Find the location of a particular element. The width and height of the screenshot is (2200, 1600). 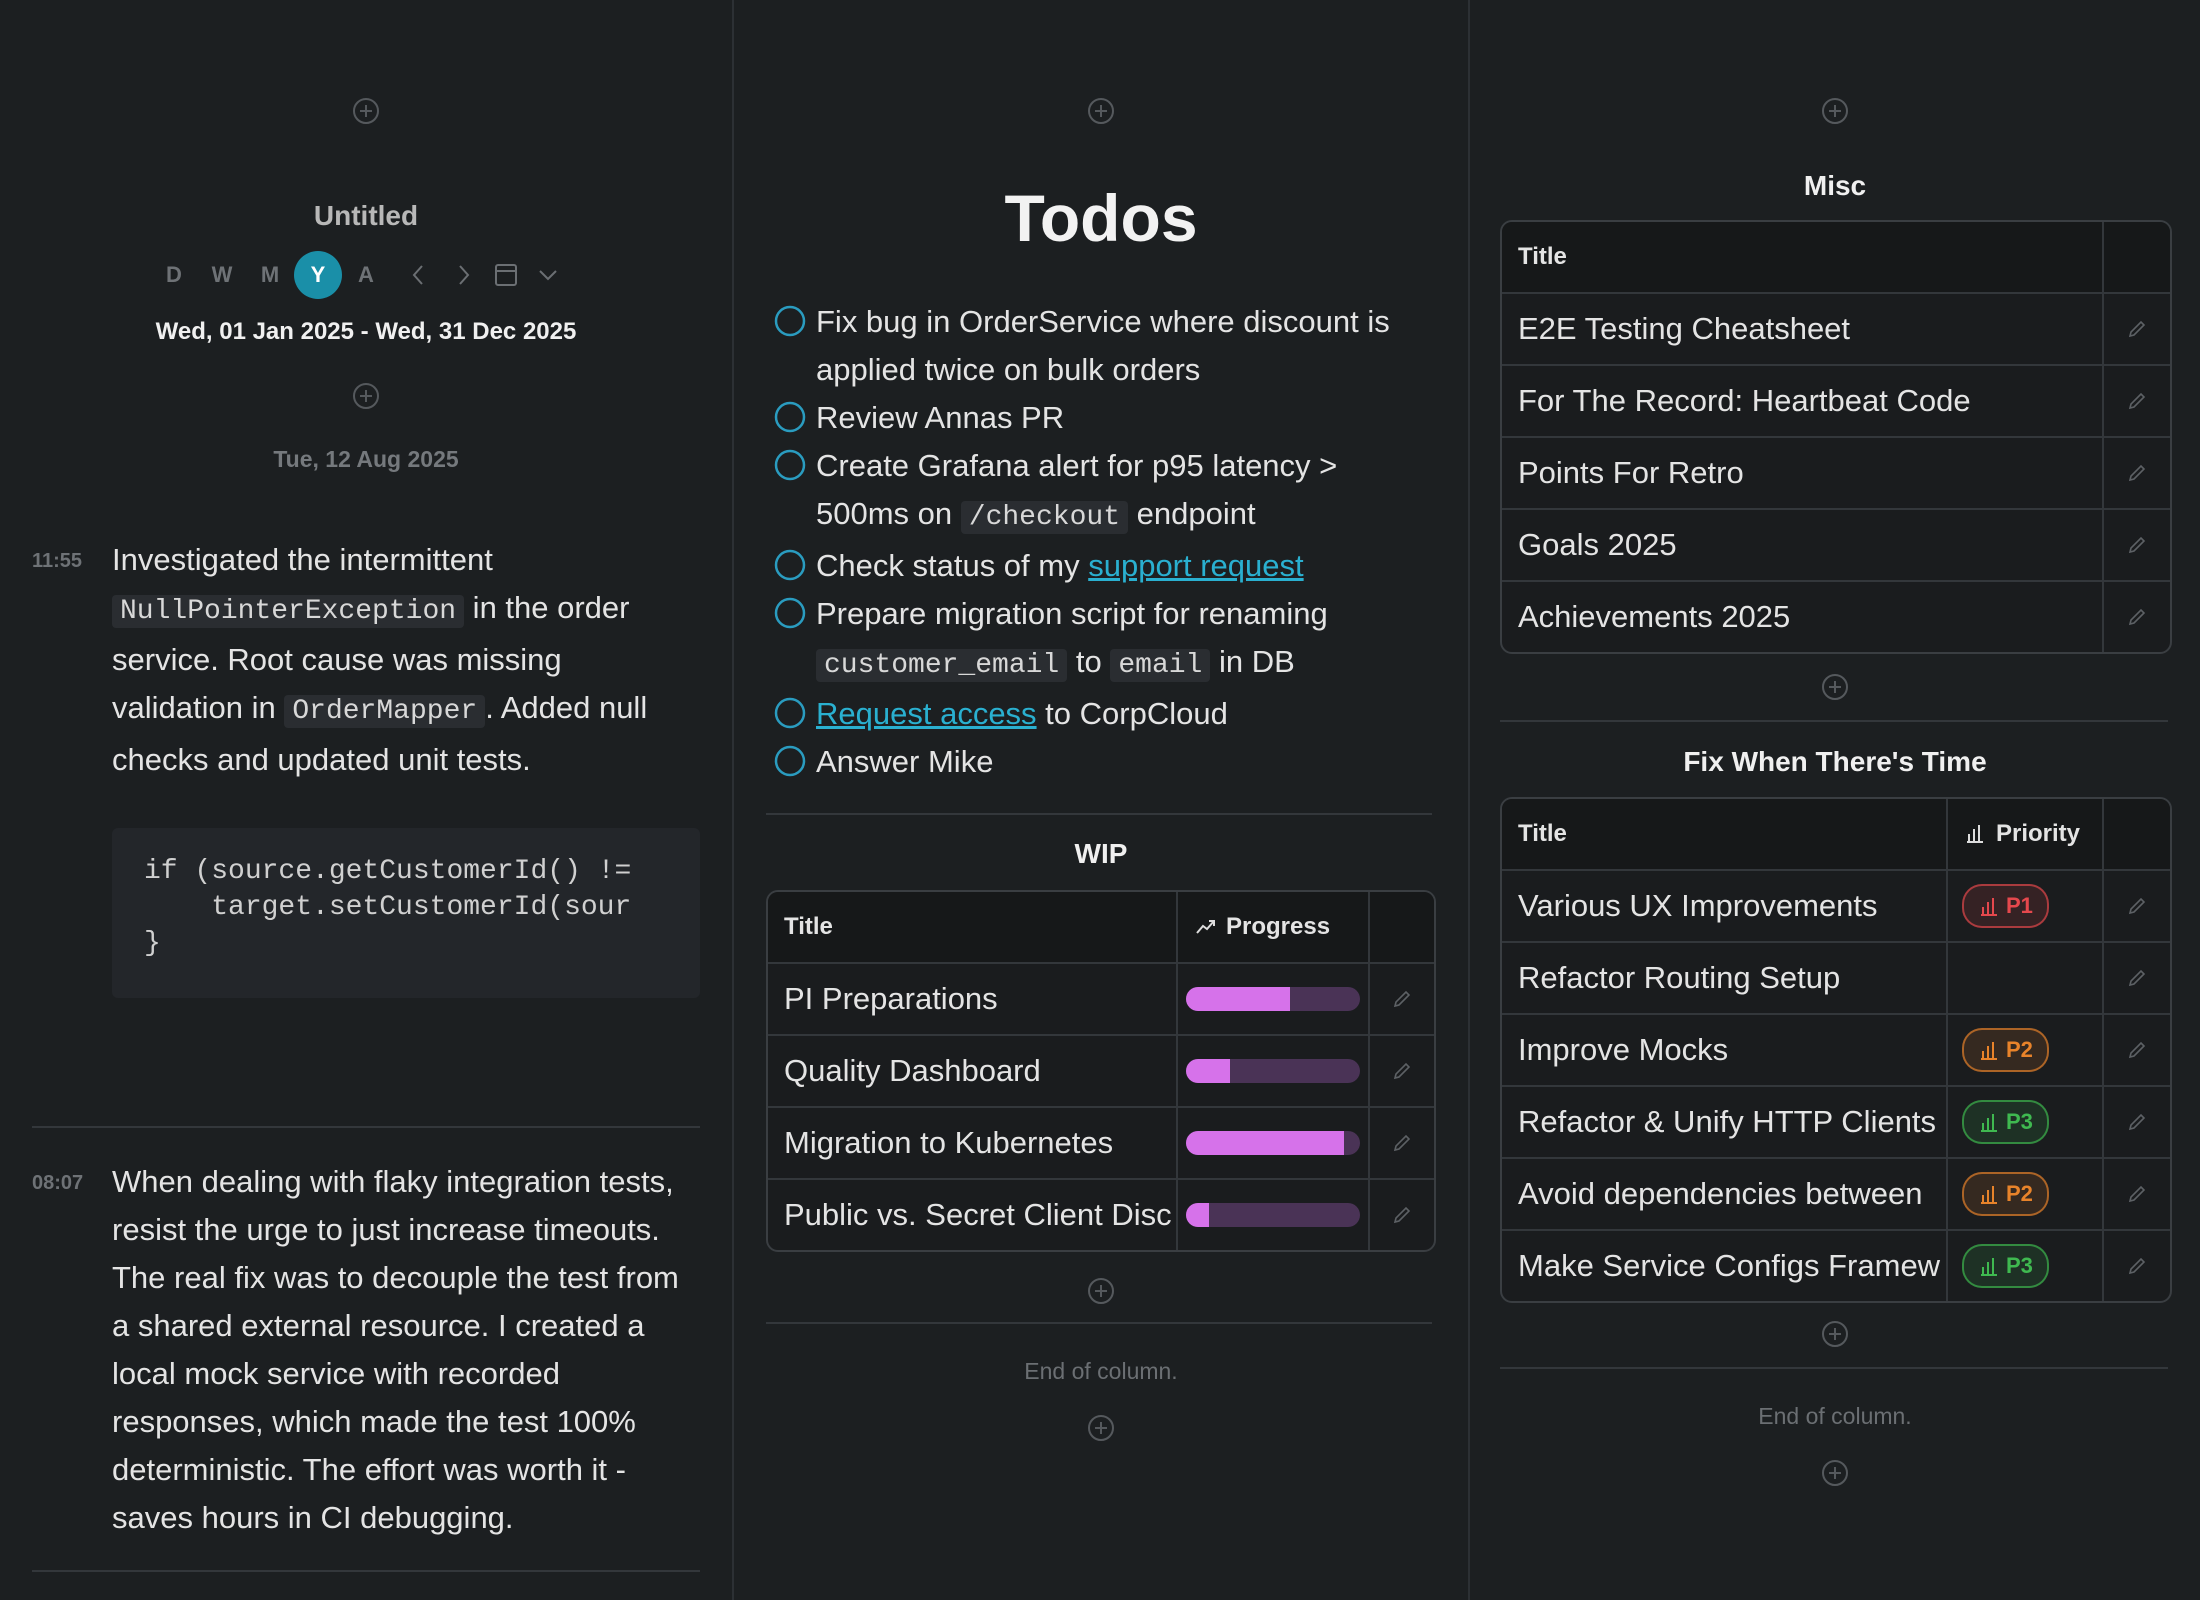

text: Check status of my is located at coordinates (952, 565).